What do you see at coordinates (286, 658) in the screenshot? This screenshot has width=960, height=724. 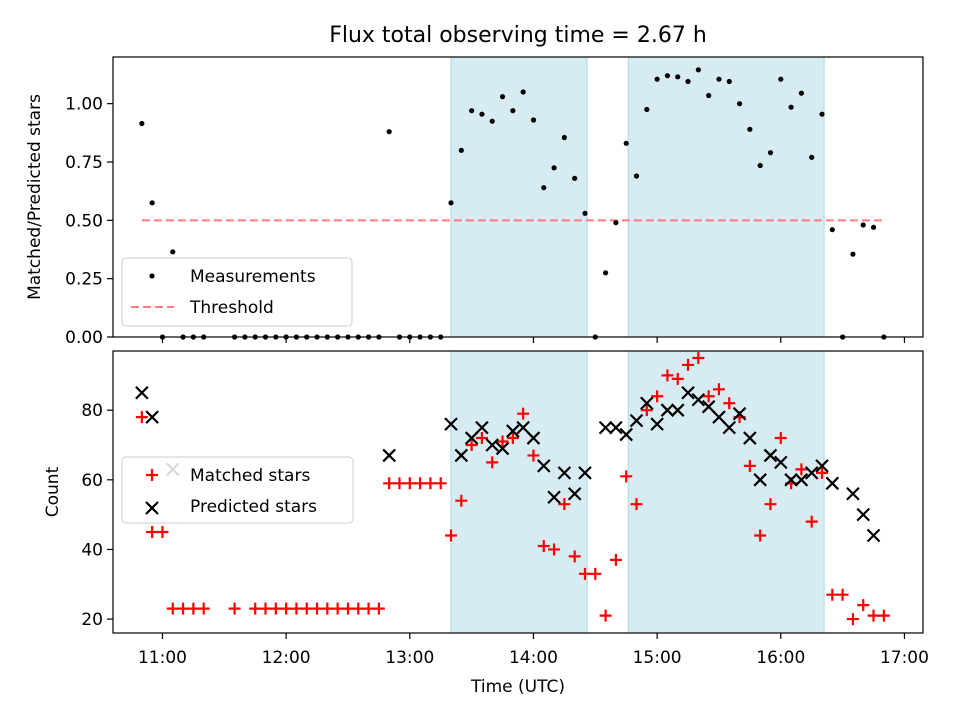 I see `x-tick-label: 12:00` at bounding box center [286, 658].